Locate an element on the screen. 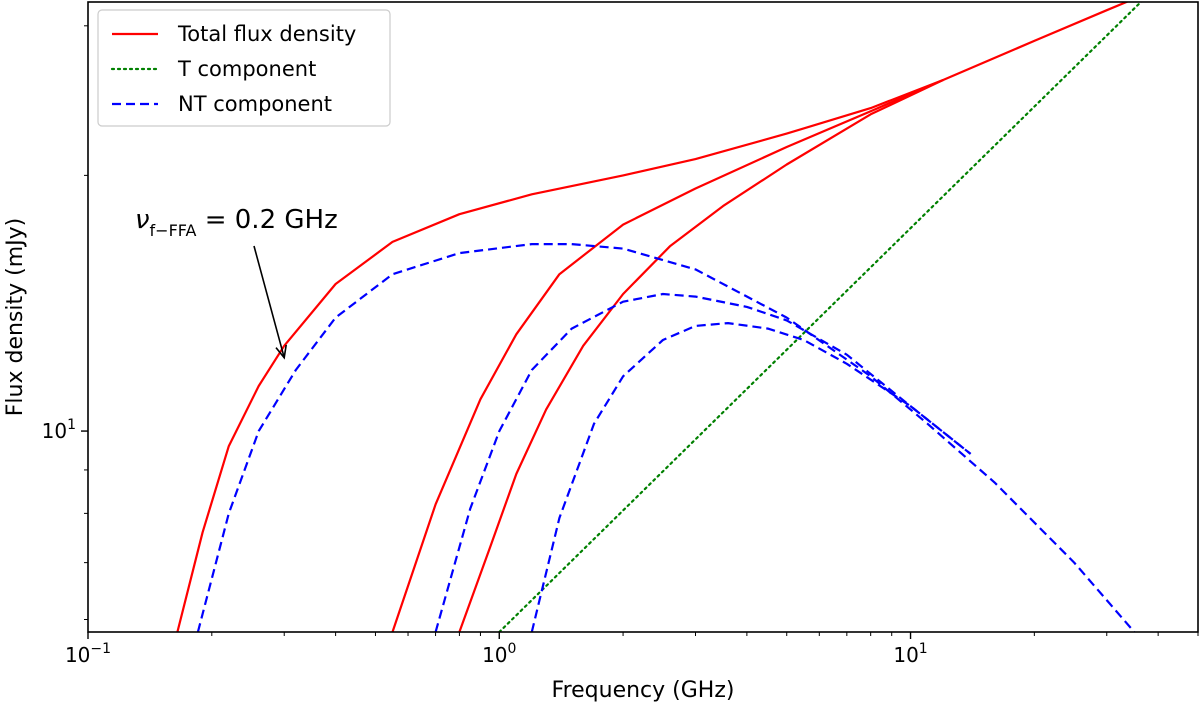 The height and width of the screenshot is (704, 1200). y-axis-label: Flux density (mJy) is located at coordinates (15, 317).